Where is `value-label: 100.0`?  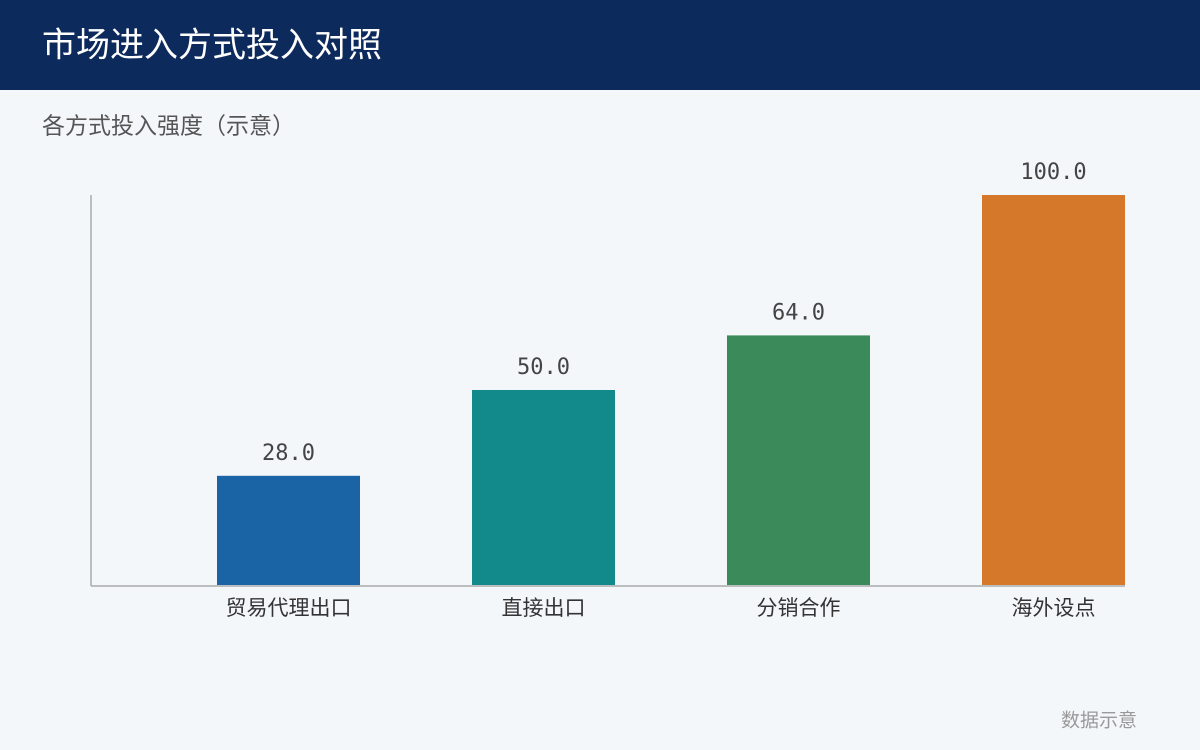
value-label: 100.0 is located at coordinates (1053, 172).